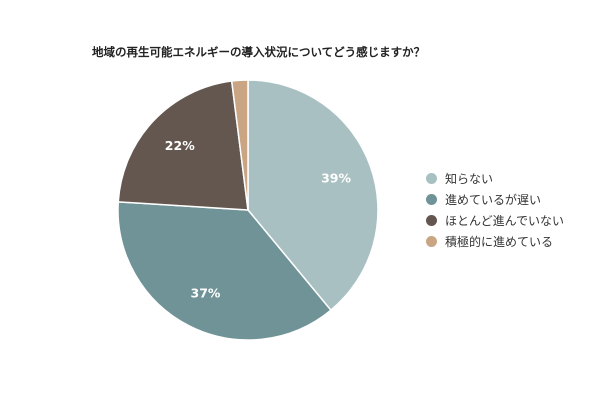 This screenshot has height=400, width=600. Describe the element at coordinates (180, 145) in the screenshot. I see `pie-data-label-3: 22%` at that location.